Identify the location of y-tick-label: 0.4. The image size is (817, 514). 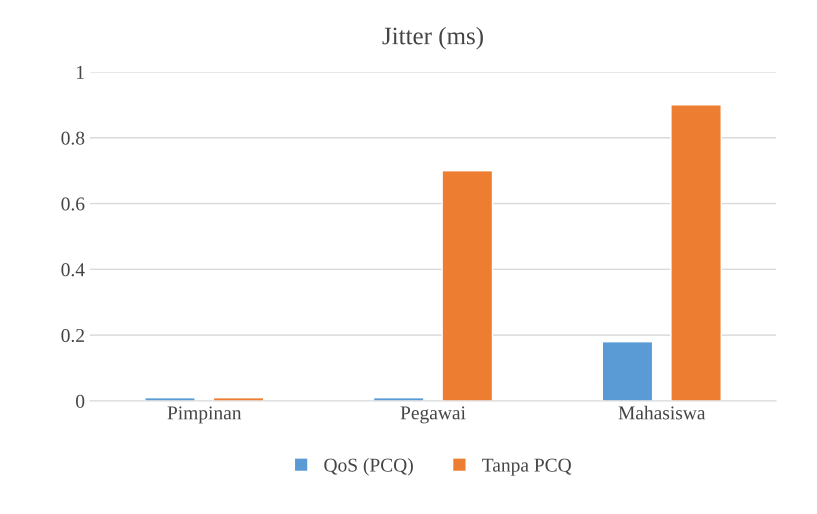
(73, 269).